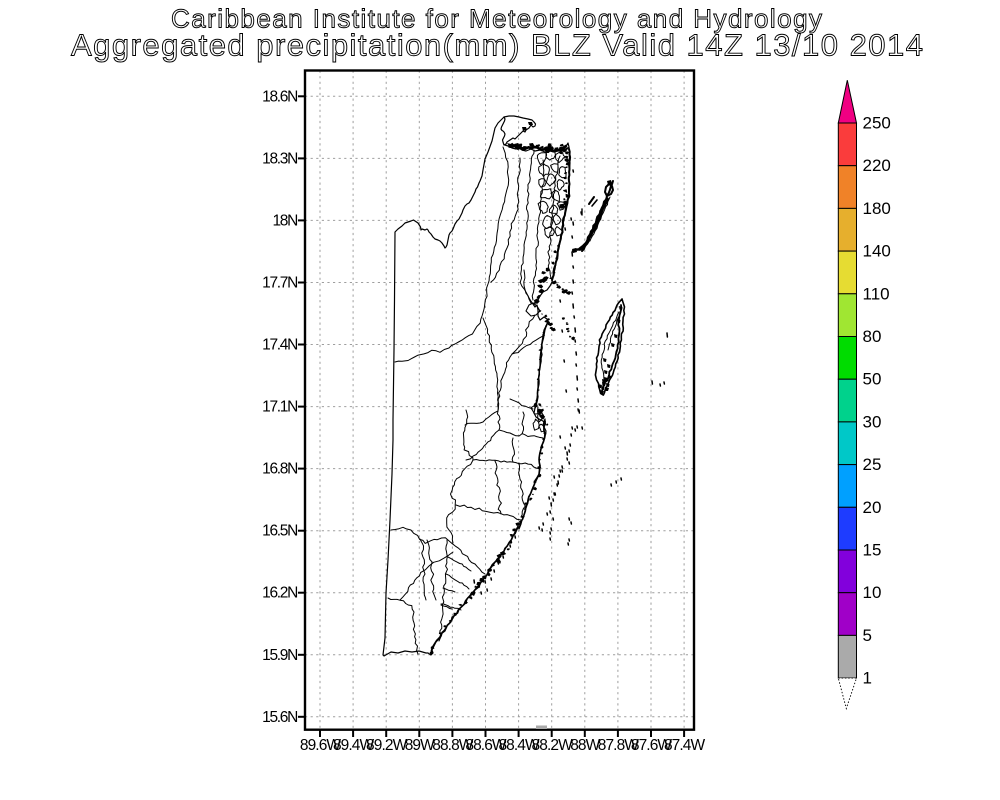  What do you see at coordinates (387, 745) in the screenshot?
I see `svg-text: 89.2W` at bounding box center [387, 745].